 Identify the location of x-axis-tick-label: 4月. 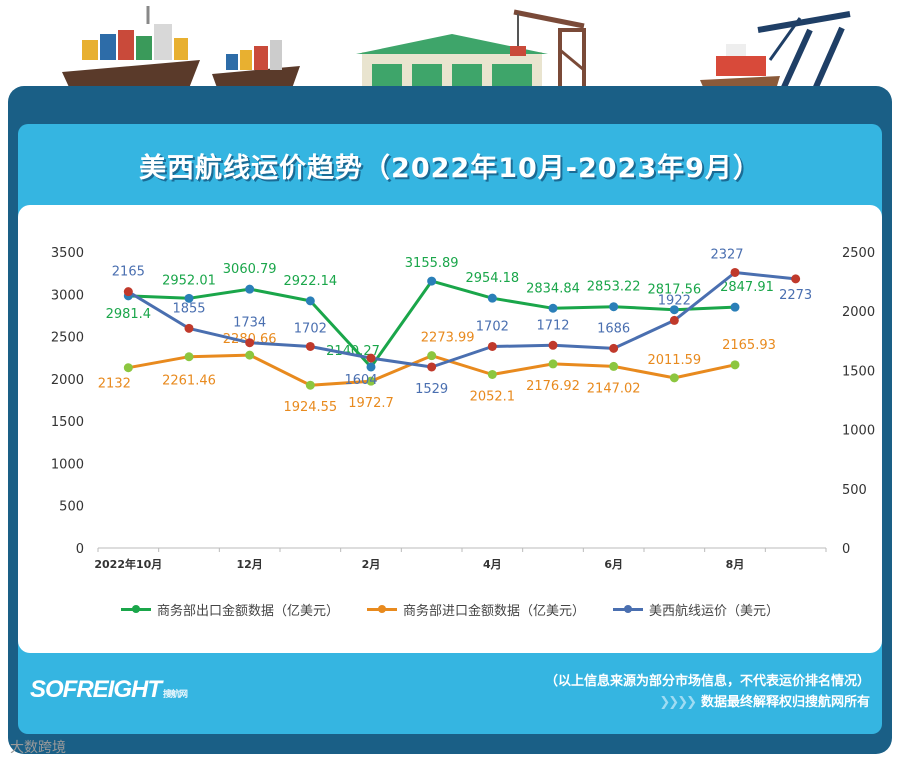
(492, 564).